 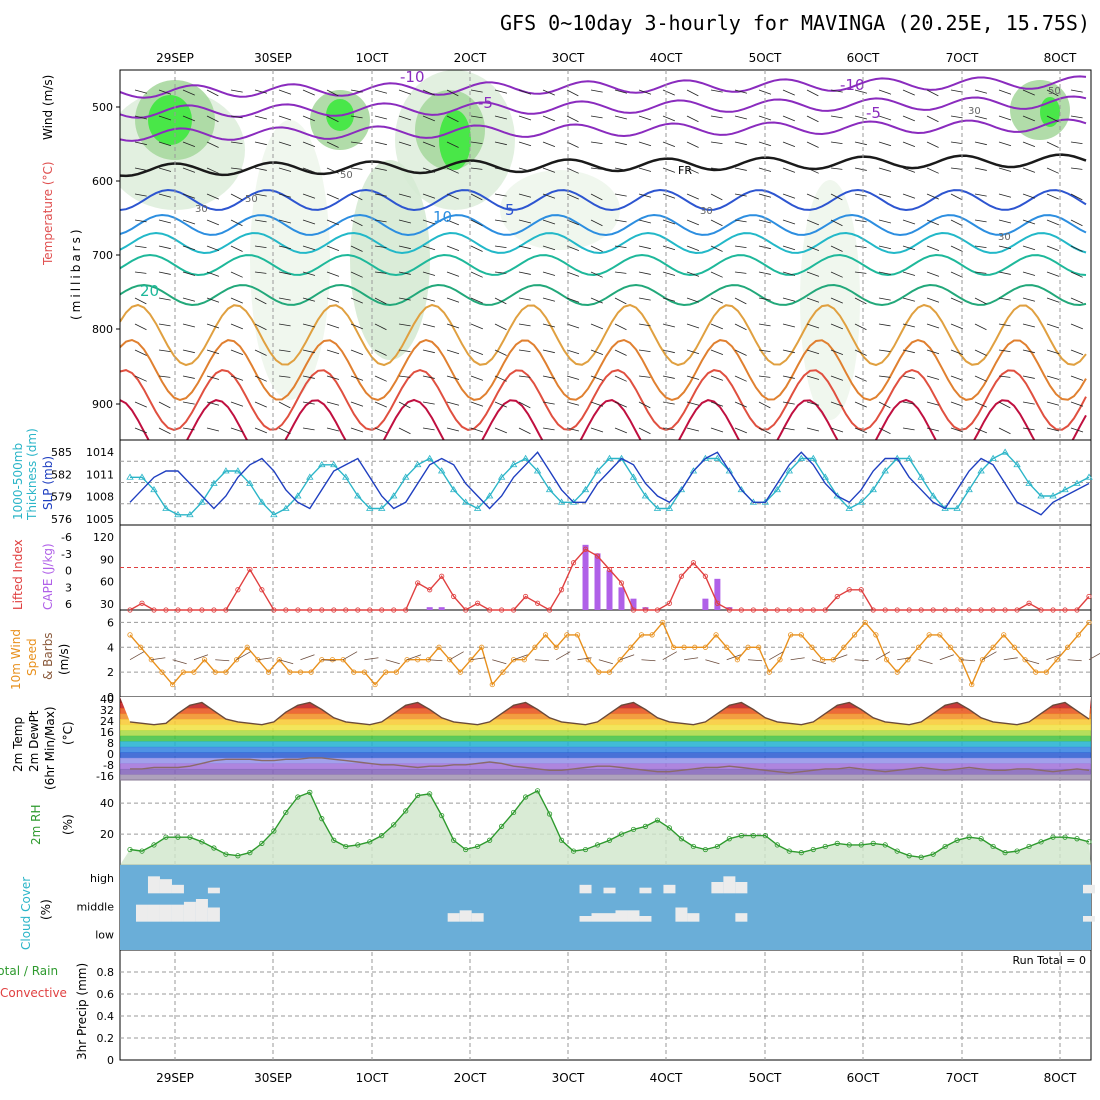 What do you see at coordinates (610, 483) in the screenshot?
I see `thickness-line` at bounding box center [610, 483].